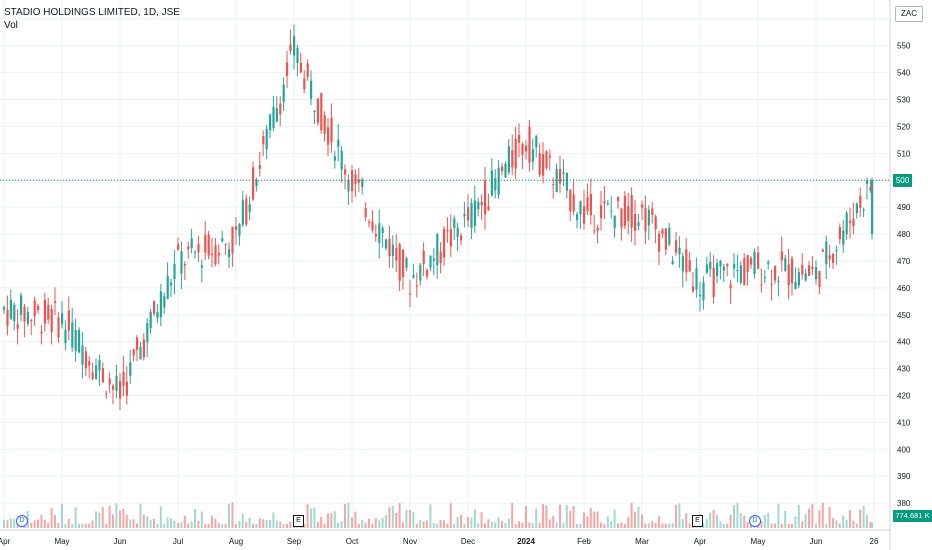  What do you see at coordinates (11, 25) in the screenshot?
I see `volume-legend-label: Vol` at bounding box center [11, 25].